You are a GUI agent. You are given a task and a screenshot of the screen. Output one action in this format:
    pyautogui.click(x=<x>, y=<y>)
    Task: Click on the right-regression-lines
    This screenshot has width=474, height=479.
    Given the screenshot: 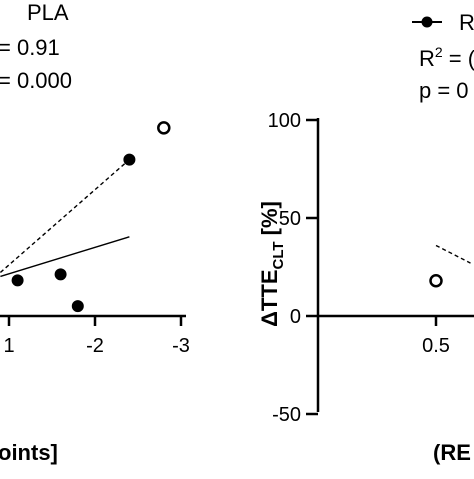 What is the action you would take?
    pyautogui.click(x=453, y=254)
    